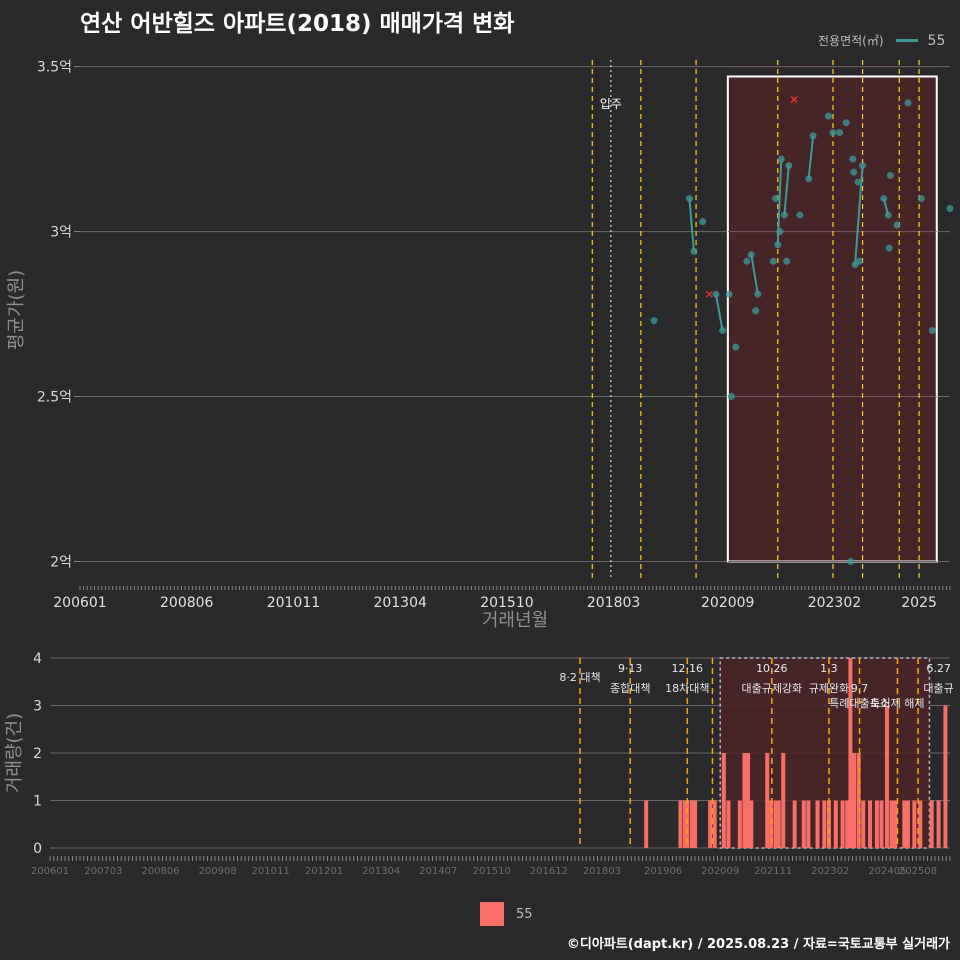  Describe the element at coordinates (772, 668) in the screenshot. I see `policy-annotation: 10.26` at that location.